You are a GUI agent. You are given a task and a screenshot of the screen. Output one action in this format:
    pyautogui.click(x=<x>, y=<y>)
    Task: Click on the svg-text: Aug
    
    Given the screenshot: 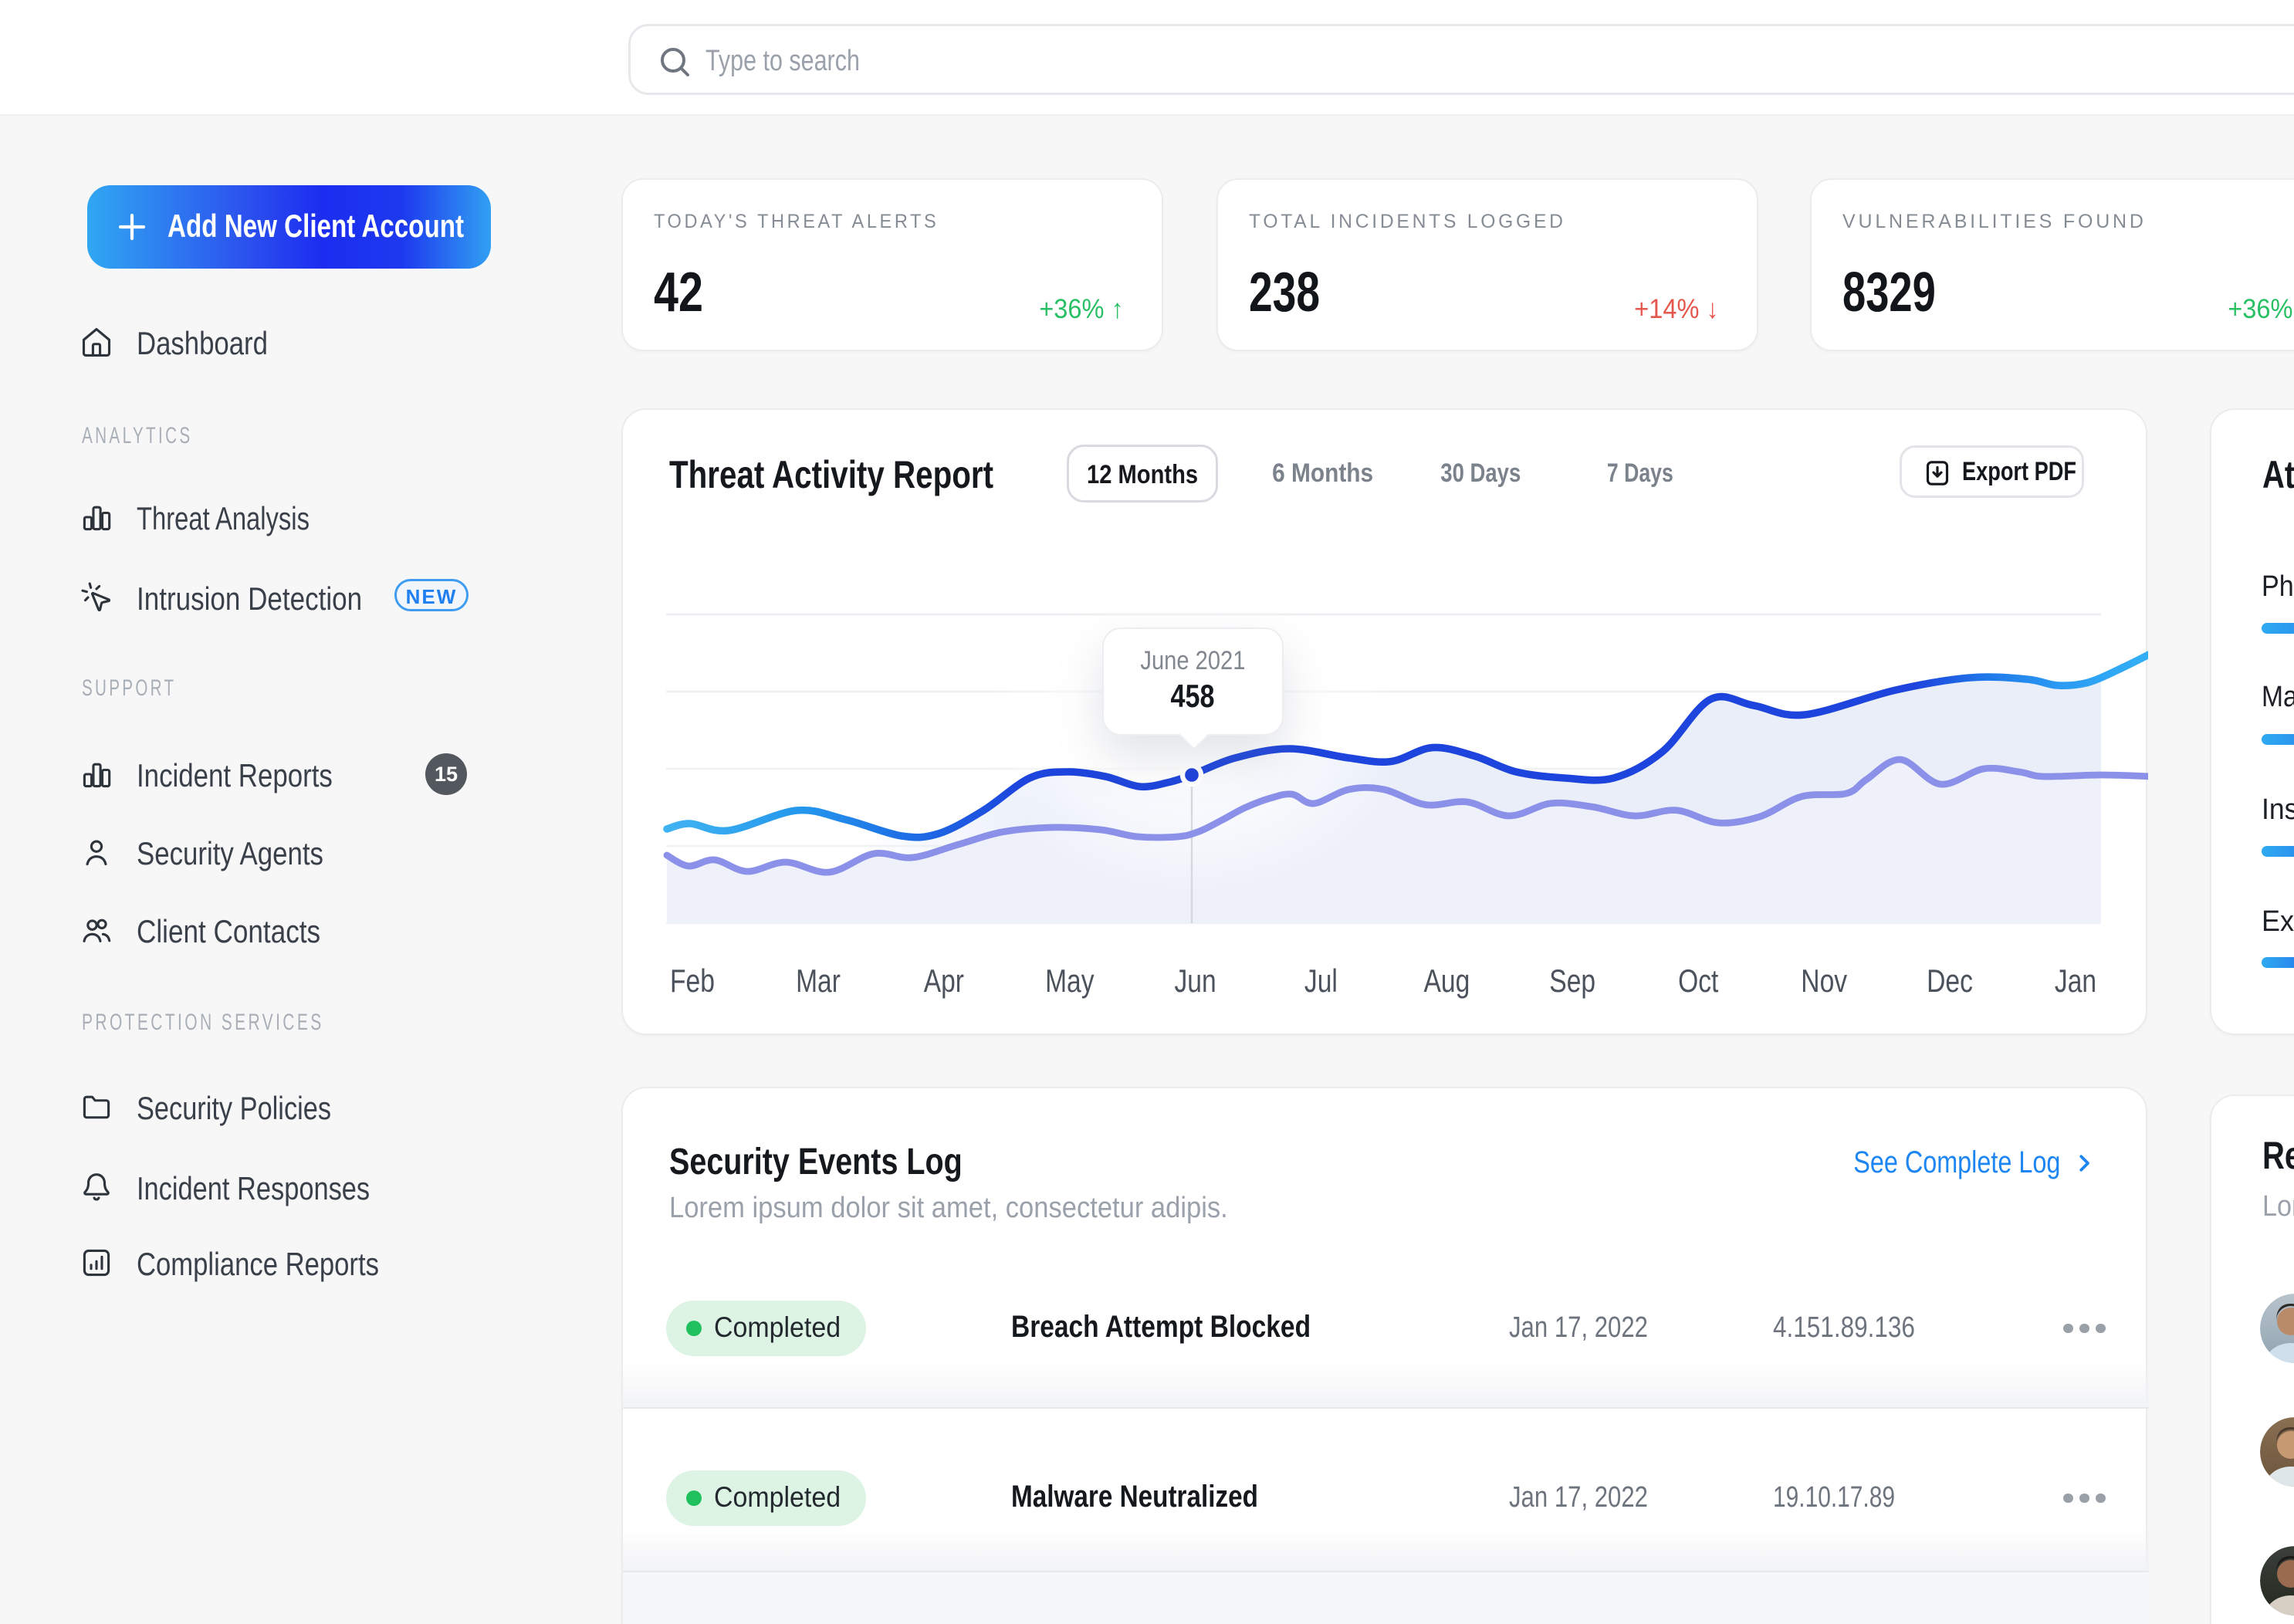 What is the action you would take?
    pyautogui.click(x=1447, y=981)
    